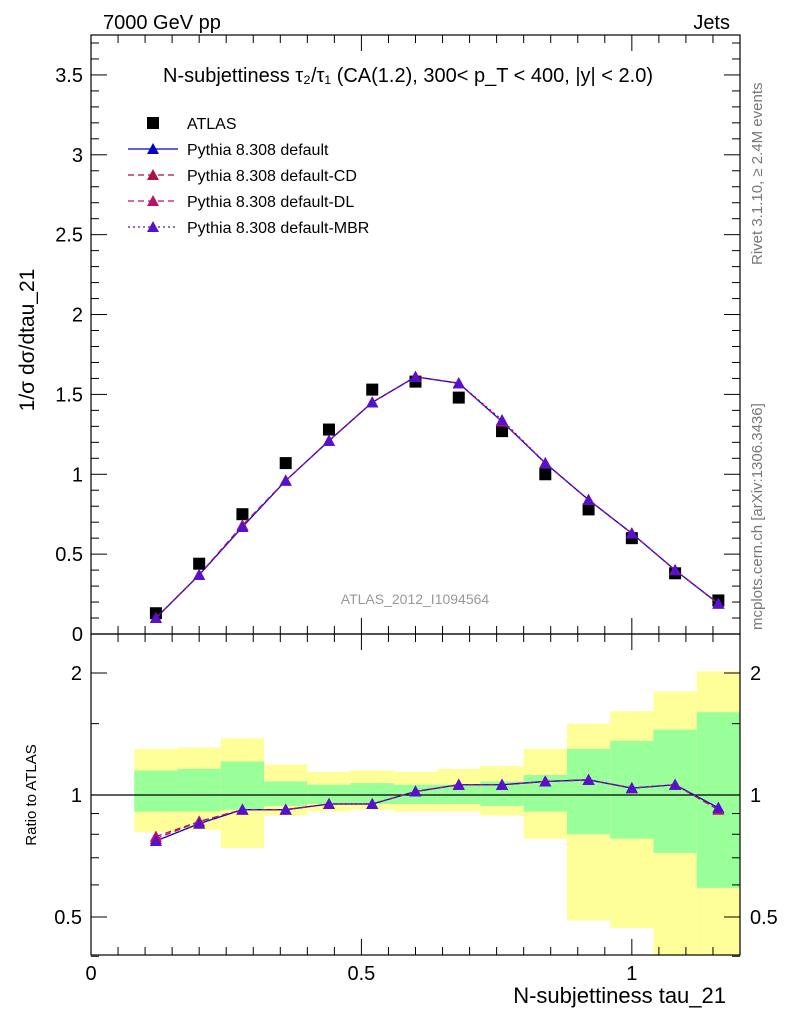 The width and height of the screenshot is (786, 1024). I want to click on header-right: Jets, so click(711, 23).